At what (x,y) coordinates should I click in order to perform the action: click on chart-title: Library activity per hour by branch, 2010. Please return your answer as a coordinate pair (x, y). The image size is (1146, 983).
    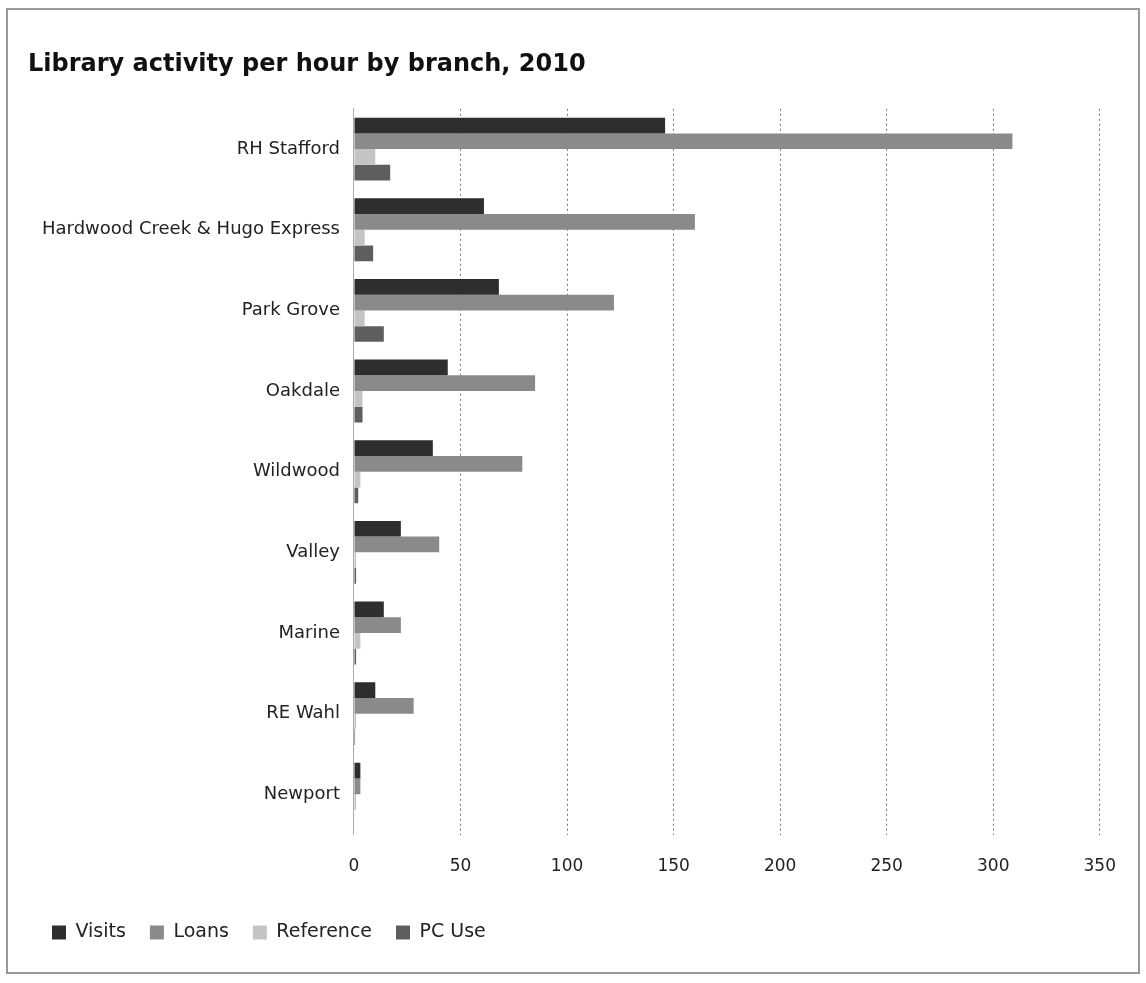
    Looking at the image, I should click on (307, 62).